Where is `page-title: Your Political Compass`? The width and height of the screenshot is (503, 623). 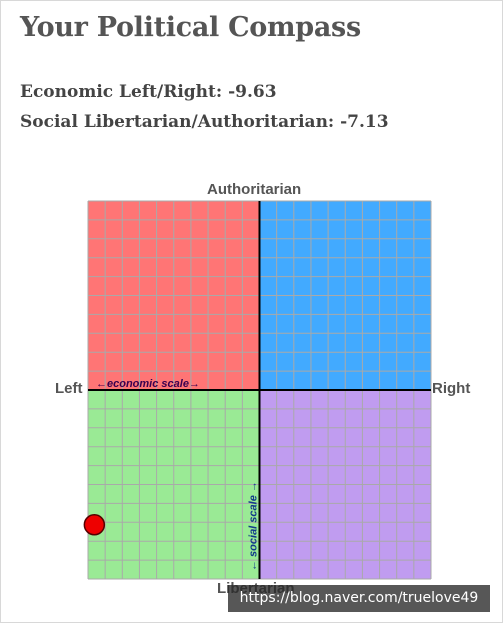
page-title: Your Political Compass is located at coordinates (190, 27).